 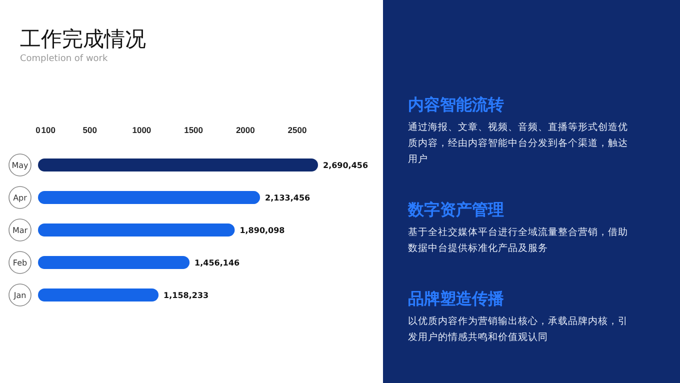 What do you see at coordinates (38, 130) in the screenshot?
I see `x2-tick-label: 0` at bounding box center [38, 130].